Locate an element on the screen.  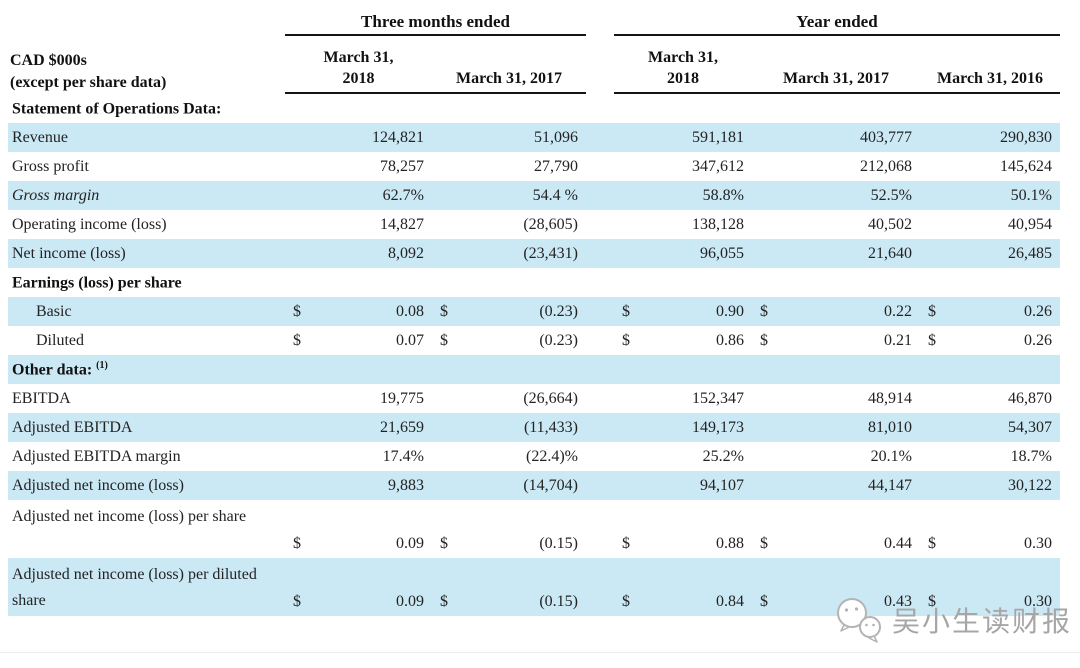
value-cell: 8,092 is located at coordinates (358, 254).